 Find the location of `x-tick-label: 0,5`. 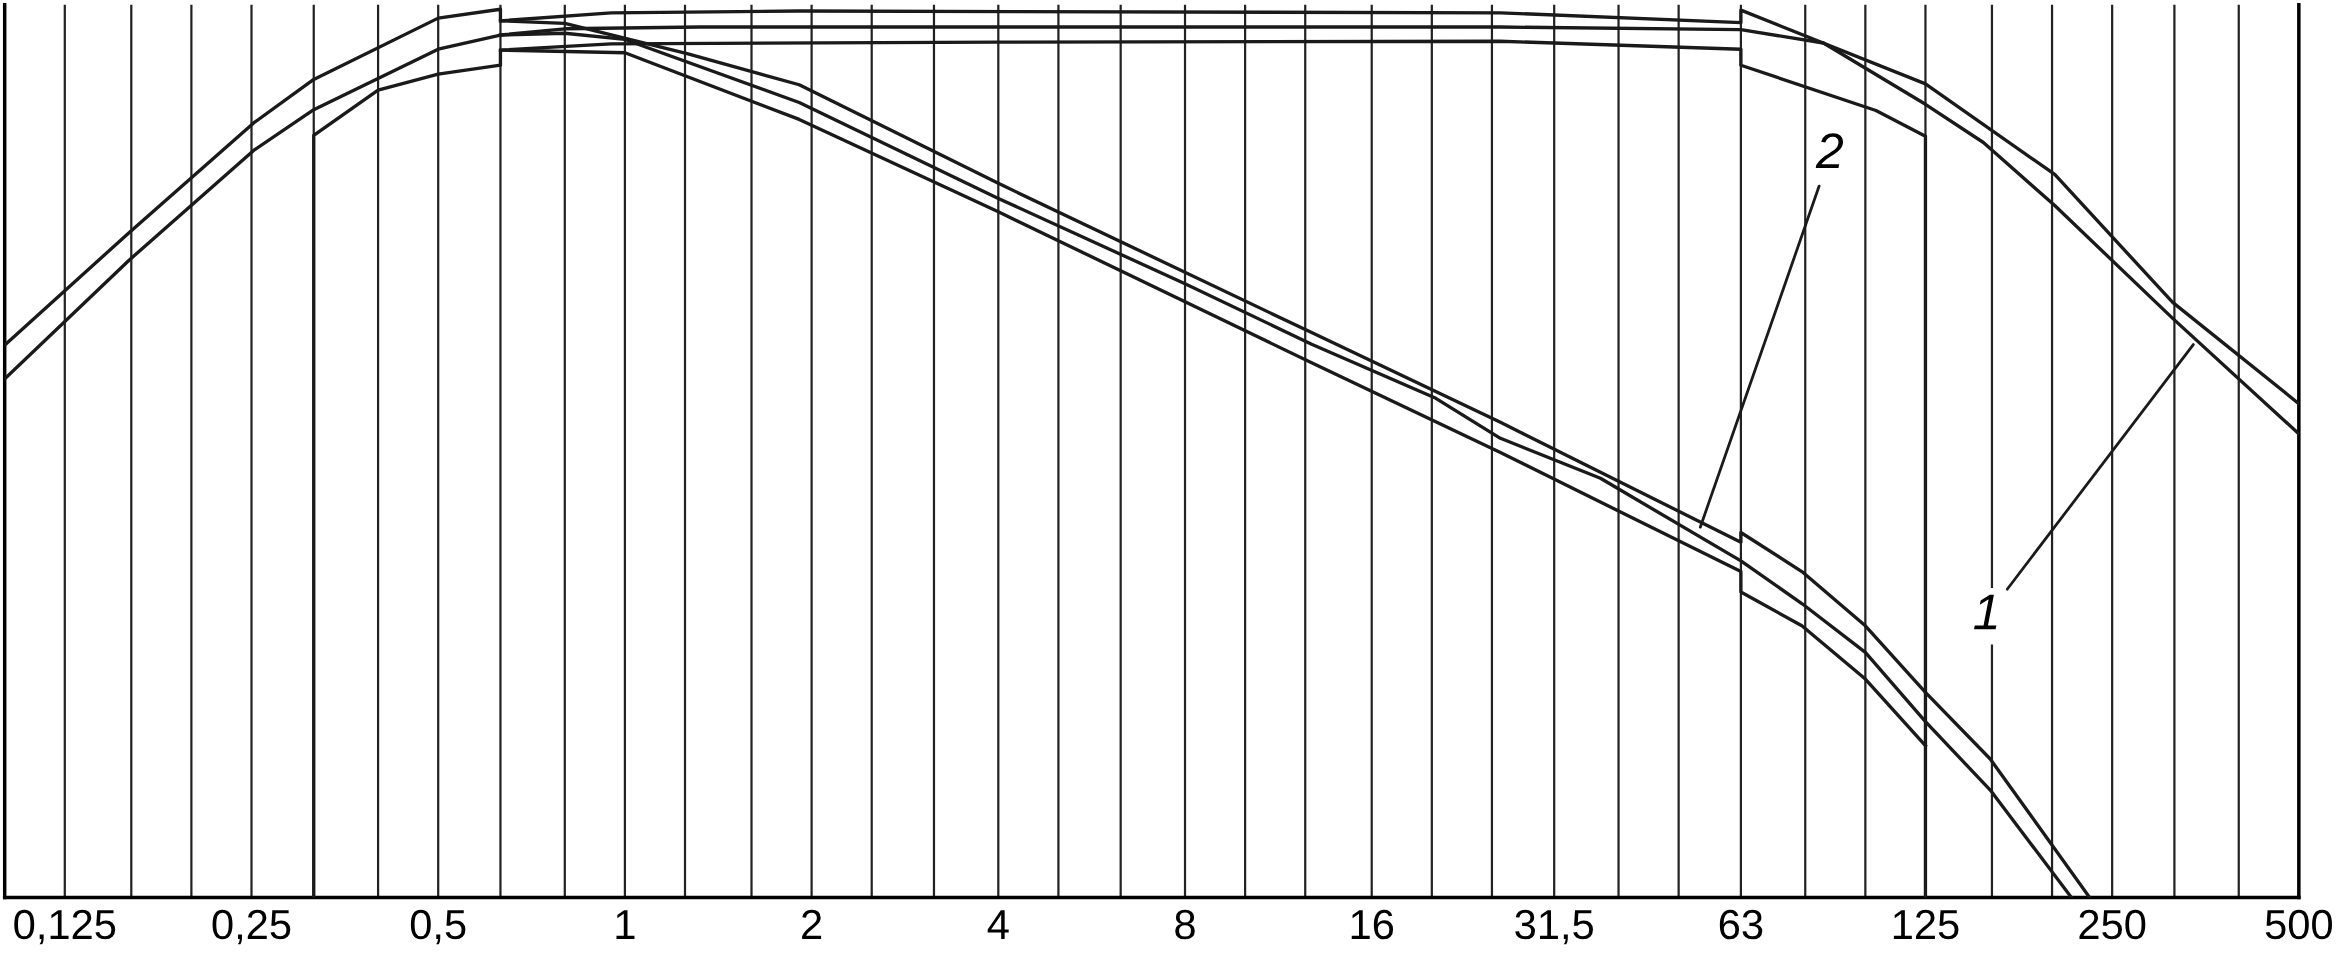

x-tick-label: 0,5 is located at coordinates (438, 927).